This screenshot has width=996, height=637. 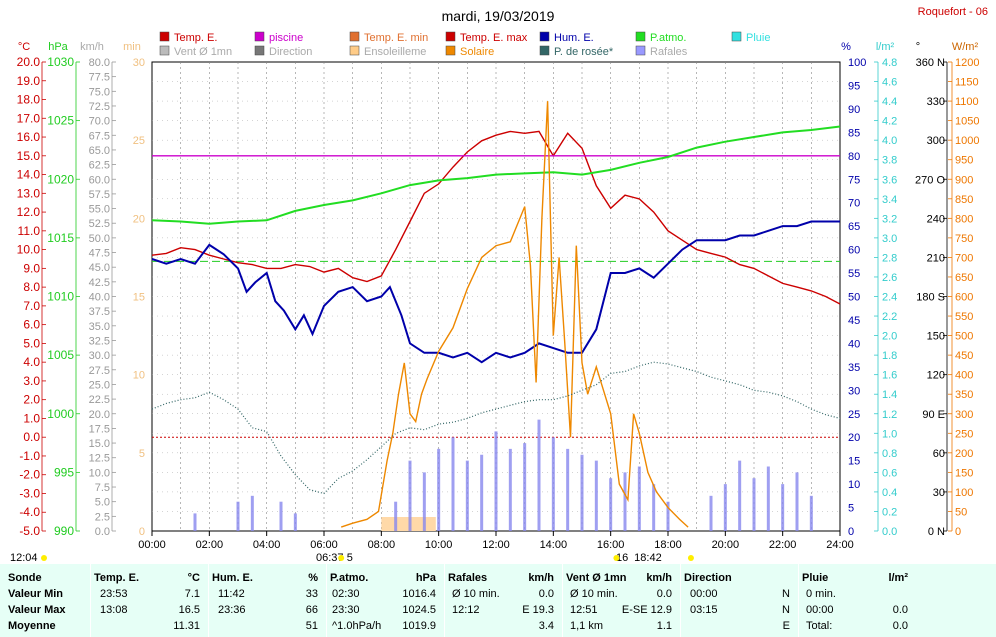 I want to click on chart-title: mardi, 19/03/2019, so click(x=498, y=16).